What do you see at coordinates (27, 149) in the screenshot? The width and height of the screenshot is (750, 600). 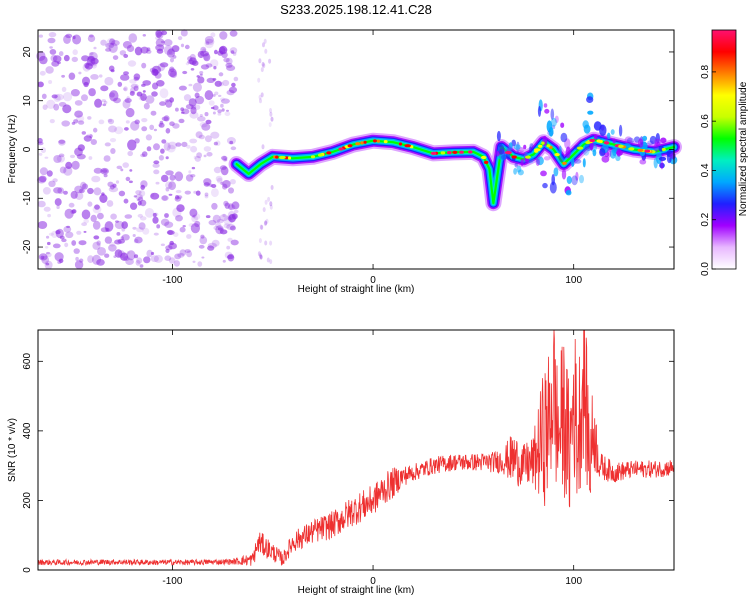 I see `spectrogram-y-tick-label: 0` at bounding box center [27, 149].